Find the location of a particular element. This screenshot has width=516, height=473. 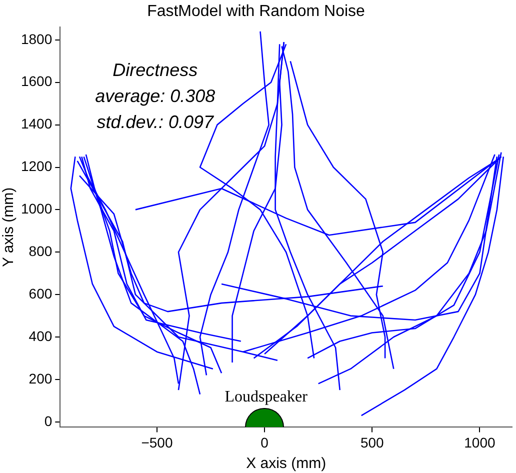

chart-title: FastModel with Random Noise is located at coordinates (256, 11).